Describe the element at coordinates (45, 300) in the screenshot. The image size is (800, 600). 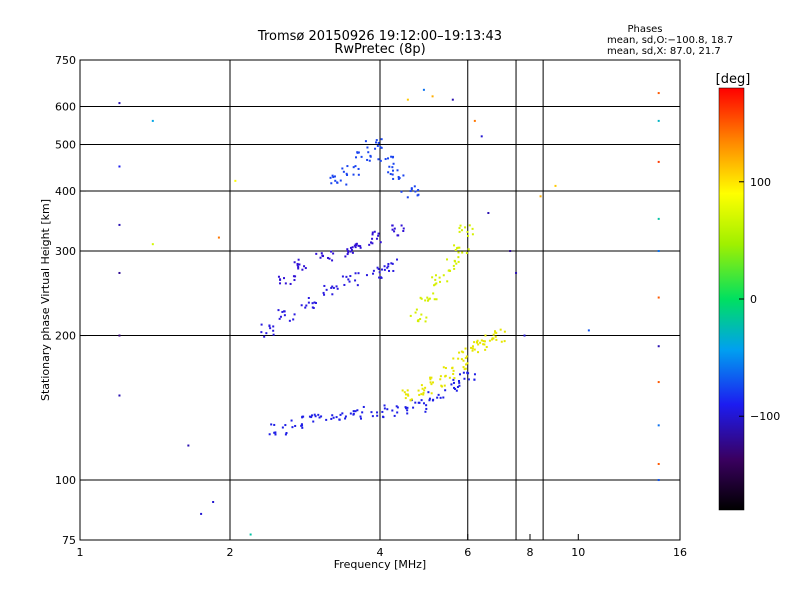
I see `y-axis-label: Stationary phase Virtual Height [km]` at that location.